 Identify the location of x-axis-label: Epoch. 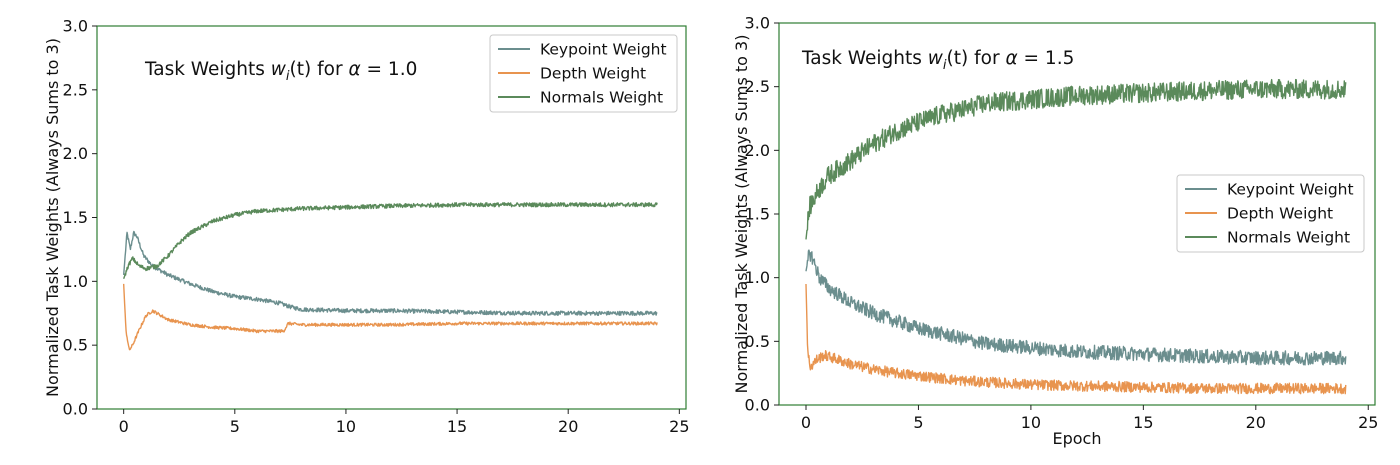
(1077, 438).